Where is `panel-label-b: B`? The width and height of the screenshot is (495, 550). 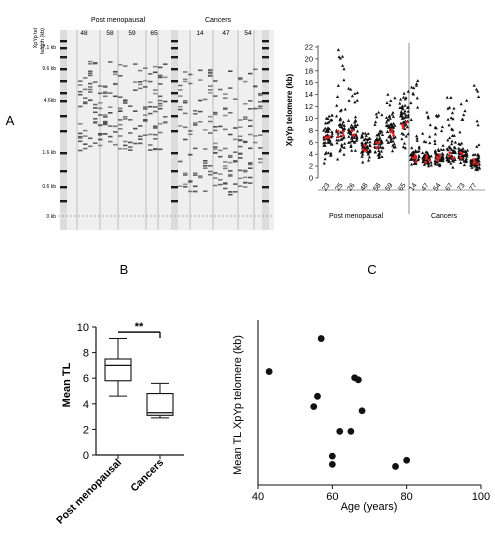 panel-label-b: B is located at coordinates (124, 269).